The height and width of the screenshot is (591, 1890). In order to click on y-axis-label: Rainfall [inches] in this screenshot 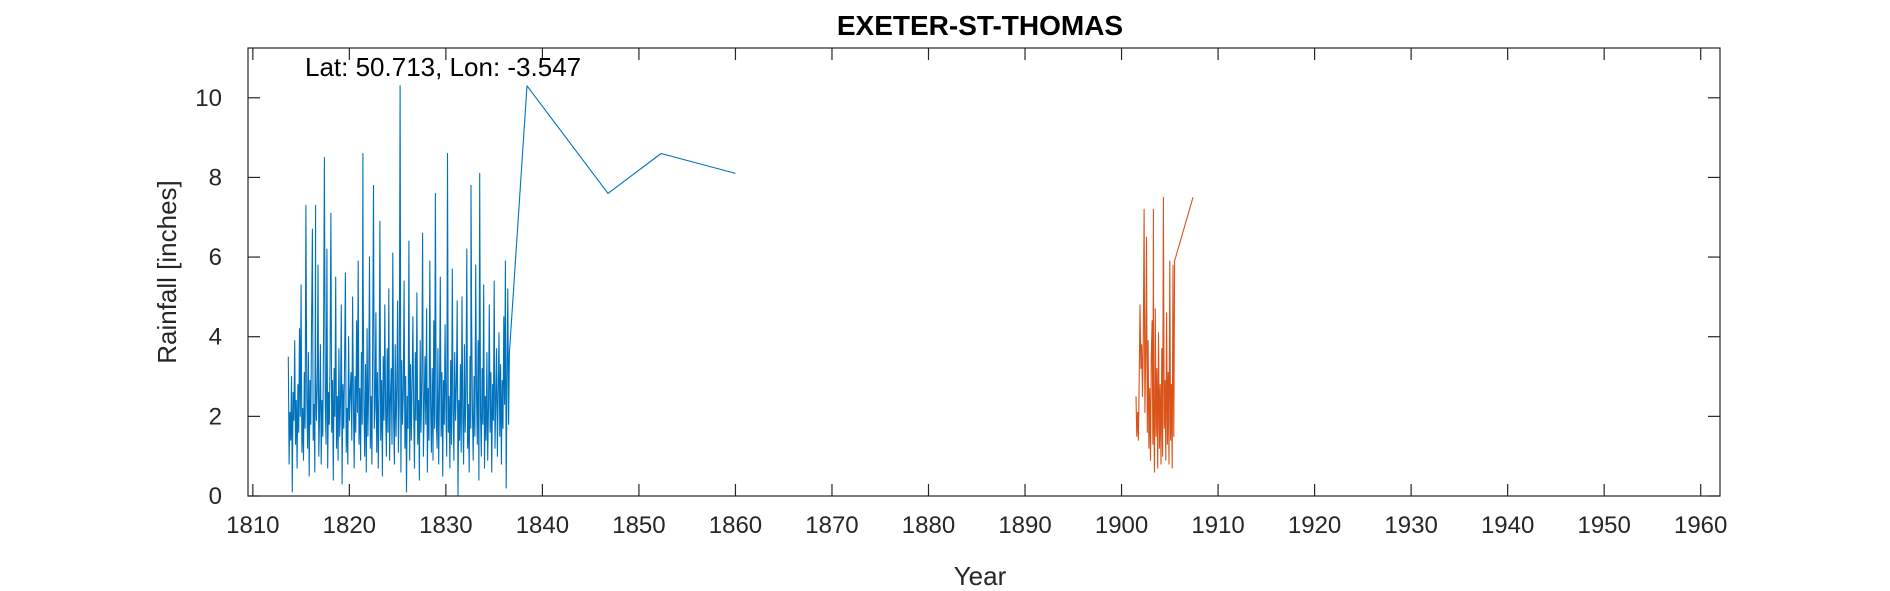, I will do `click(167, 272)`.